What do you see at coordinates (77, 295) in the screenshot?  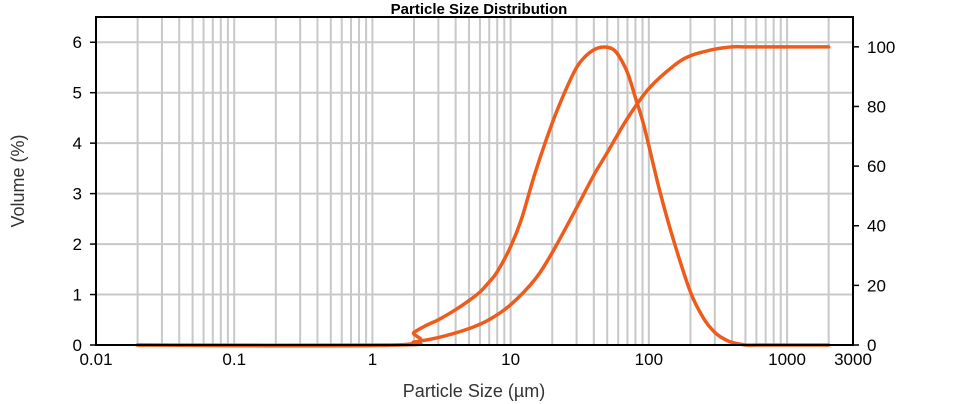 I see `y-tick-label: 1` at bounding box center [77, 295].